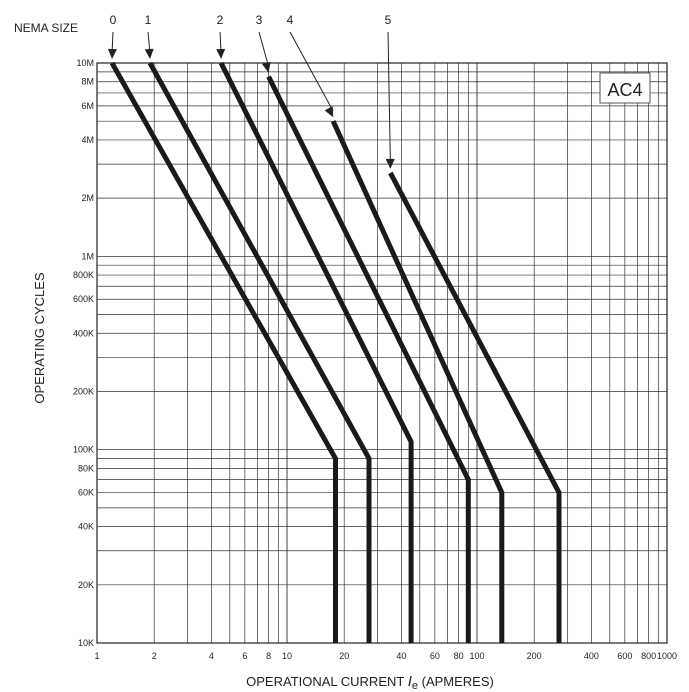 This screenshot has width=689, height=692. What do you see at coordinates (83, 391) in the screenshot?
I see `y-tick-label: 200K` at bounding box center [83, 391].